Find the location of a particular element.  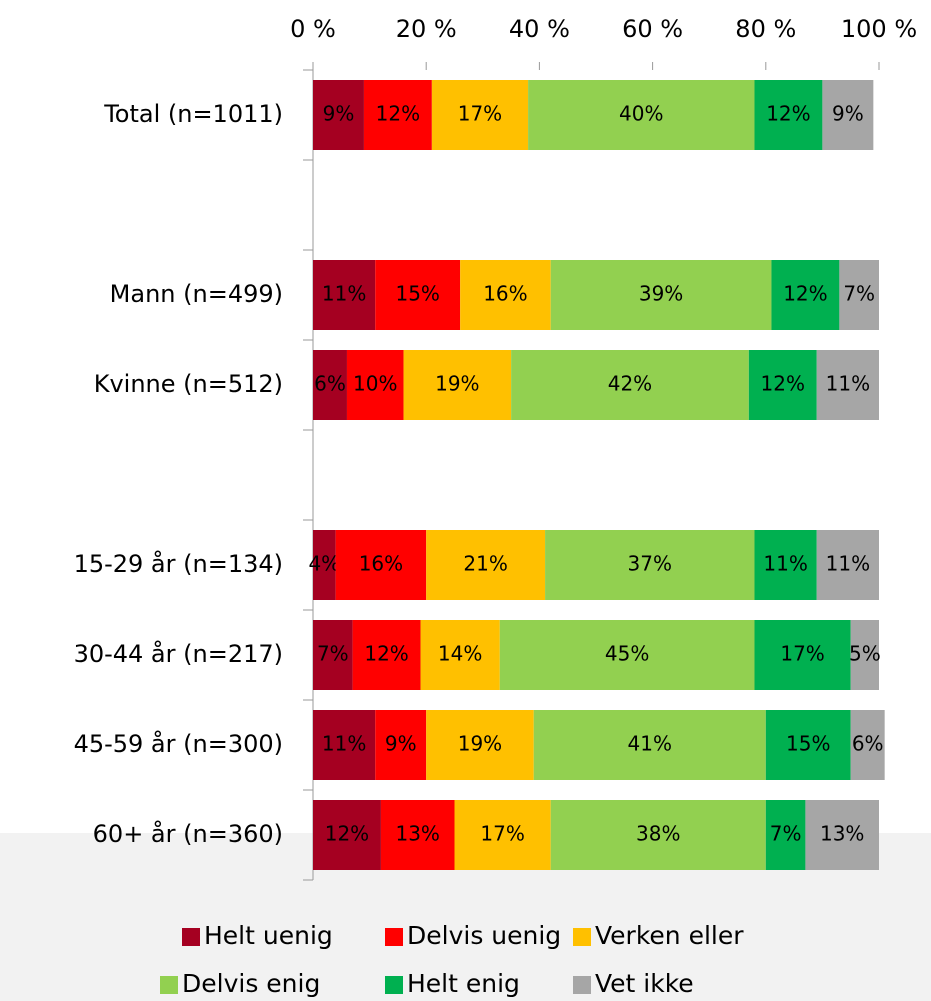

data-label: 42% is located at coordinates (630, 384).